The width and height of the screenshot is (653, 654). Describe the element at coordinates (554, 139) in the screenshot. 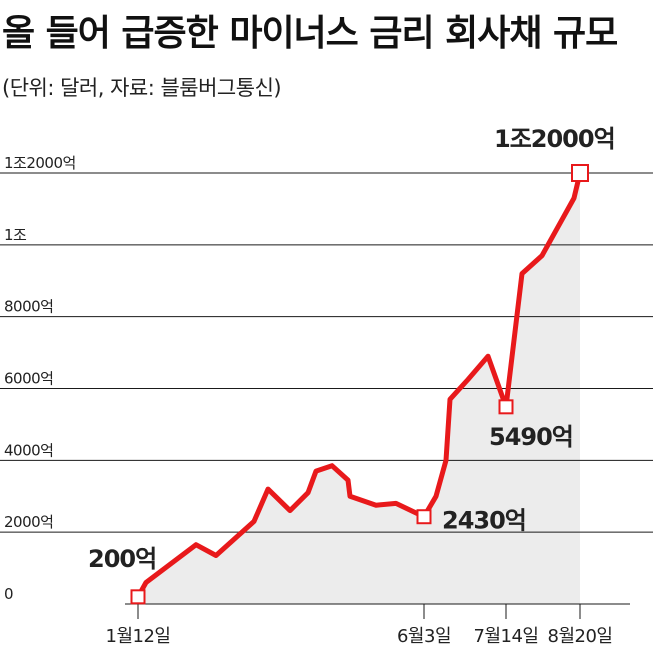

I see `data-label: 1조2000억` at that location.